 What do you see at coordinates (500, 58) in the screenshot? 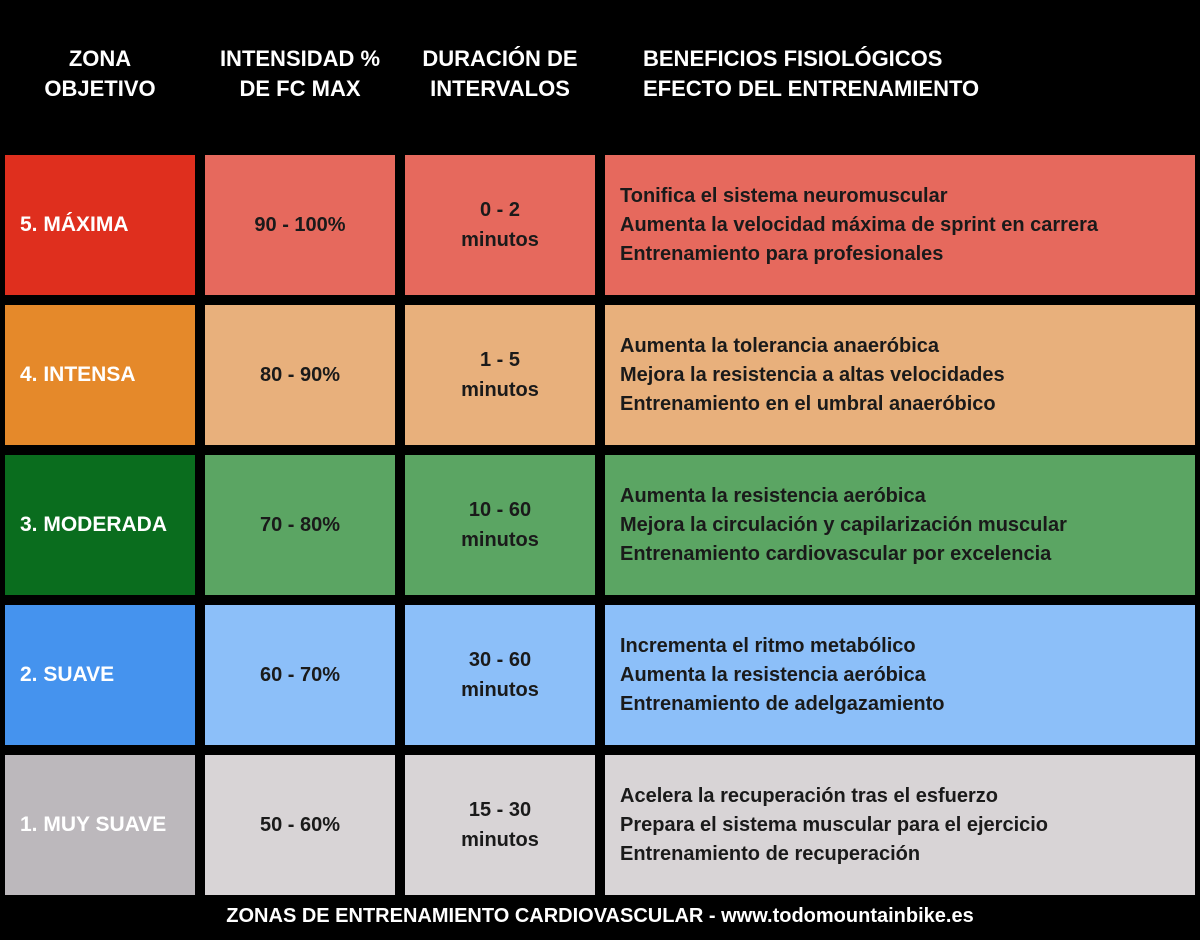
I see `header-line: DURACIÓN DE` at bounding box center [500, 58].